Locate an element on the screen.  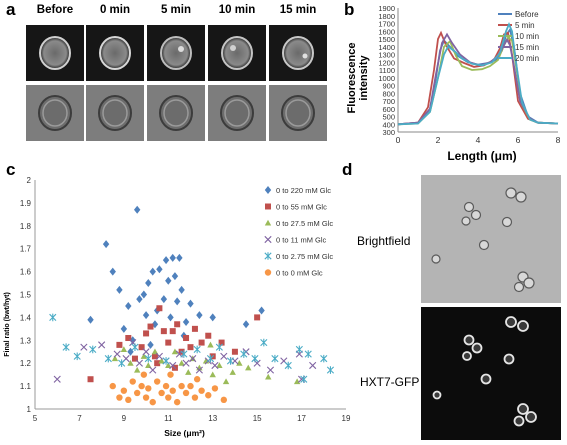
brightfield-label: Brightfield is located at coordinates (384, 241).